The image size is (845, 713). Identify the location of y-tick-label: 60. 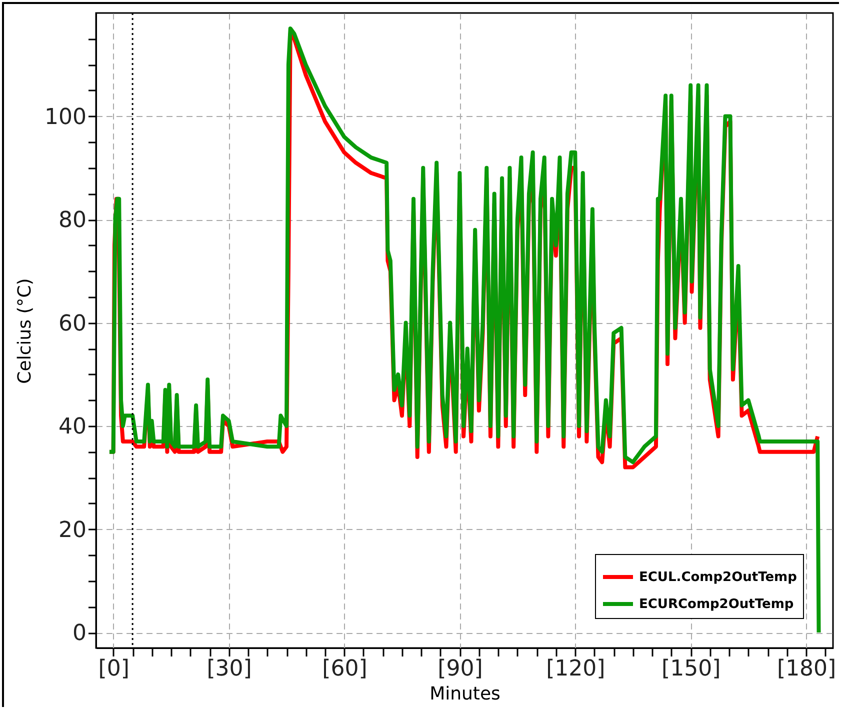
(72, 323).